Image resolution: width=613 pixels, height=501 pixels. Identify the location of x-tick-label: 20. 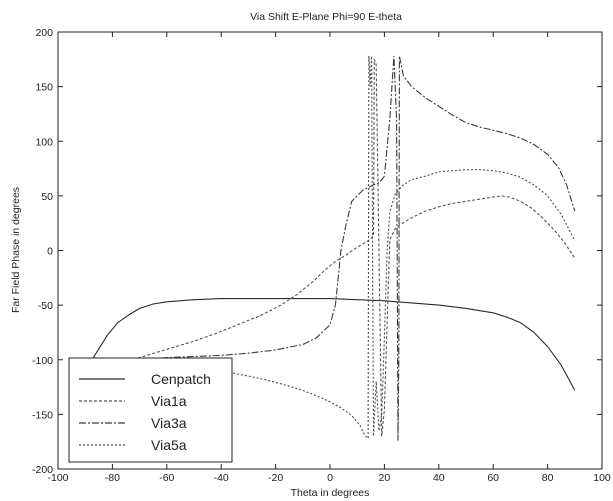
(385, 478).